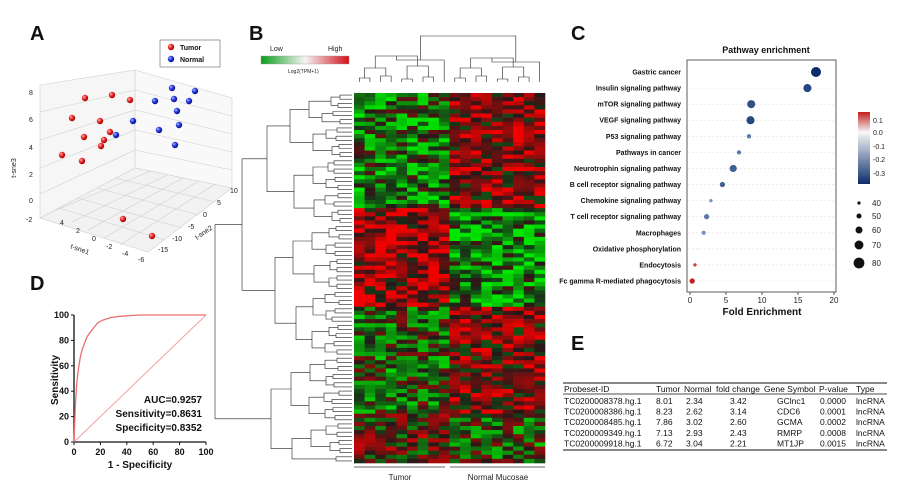 The width and height of the screenshot is (908, 497). What do you see at coordinates (171, 59) in the screenshot?
I see `legend-normal-marker` at bounding box center [171, 59].